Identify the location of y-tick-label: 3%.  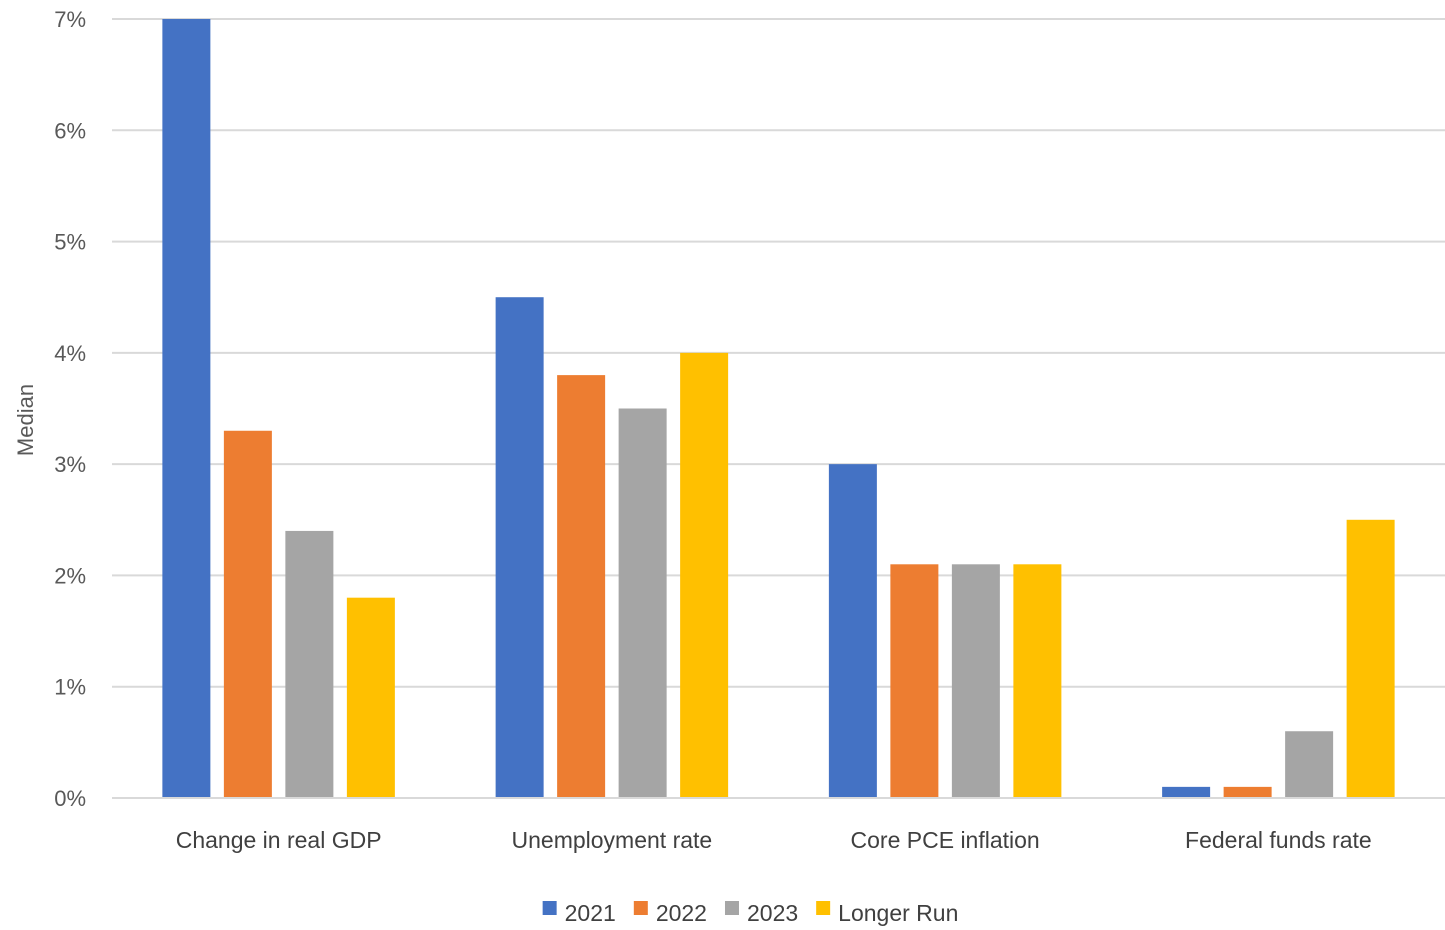
(70, 464).